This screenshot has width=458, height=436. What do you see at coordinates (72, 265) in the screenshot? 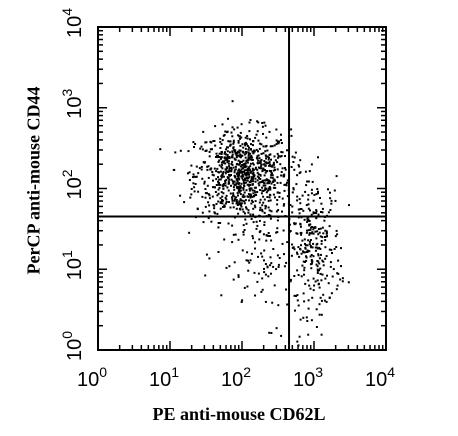
I see `y-tick-label: 101` at bounding box center [72, 265].